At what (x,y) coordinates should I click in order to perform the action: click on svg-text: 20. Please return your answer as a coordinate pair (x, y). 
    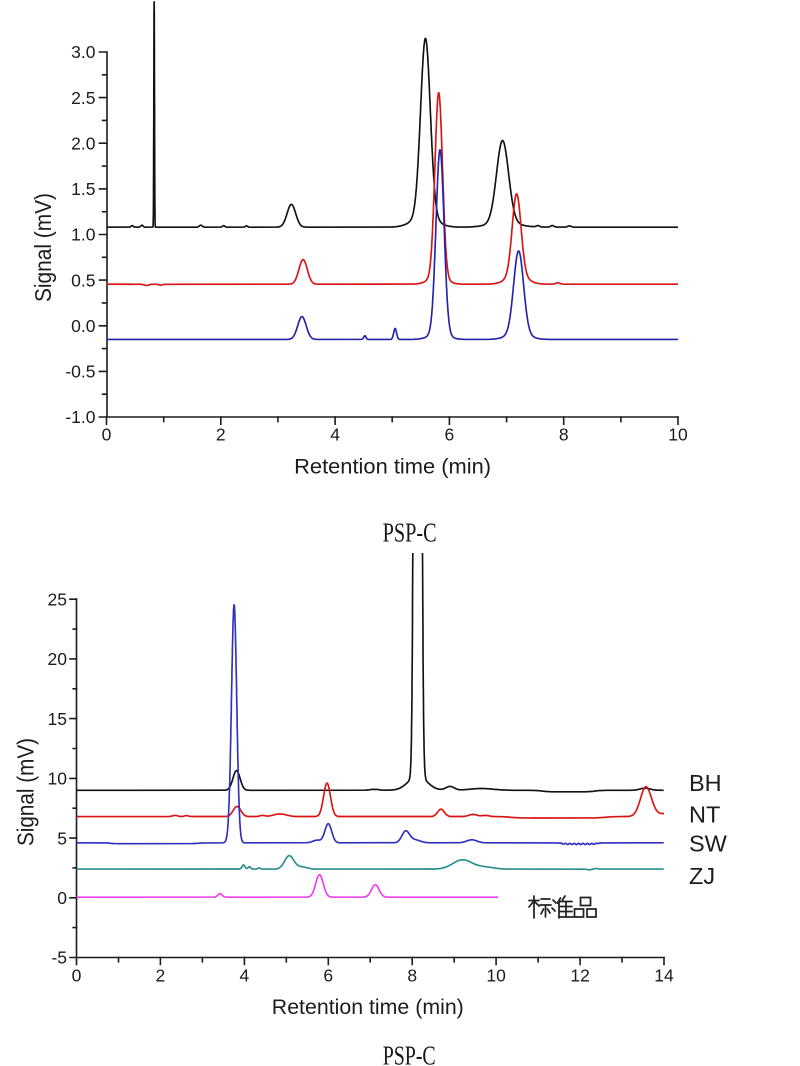
    Looking at the image, I should click on (58, 659).